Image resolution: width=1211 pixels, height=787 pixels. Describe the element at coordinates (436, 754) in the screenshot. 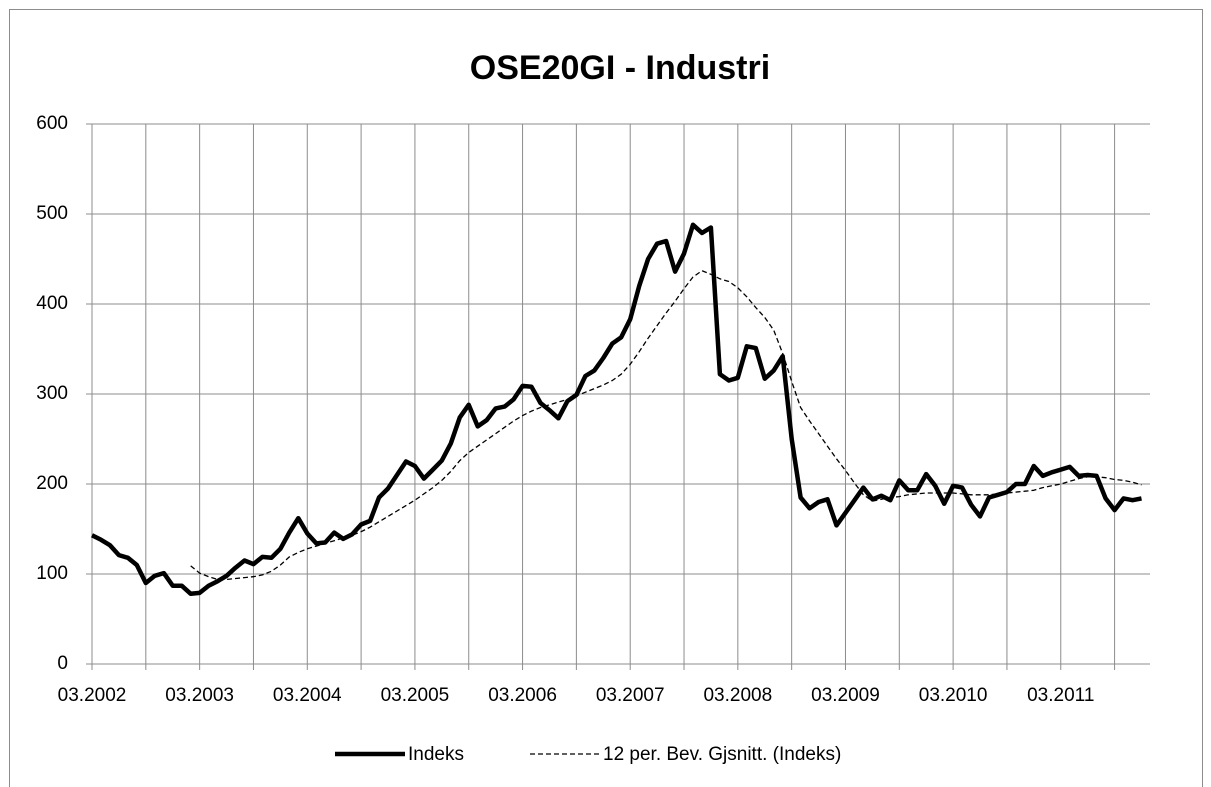

I see `legend-label: Indeks` at that location.